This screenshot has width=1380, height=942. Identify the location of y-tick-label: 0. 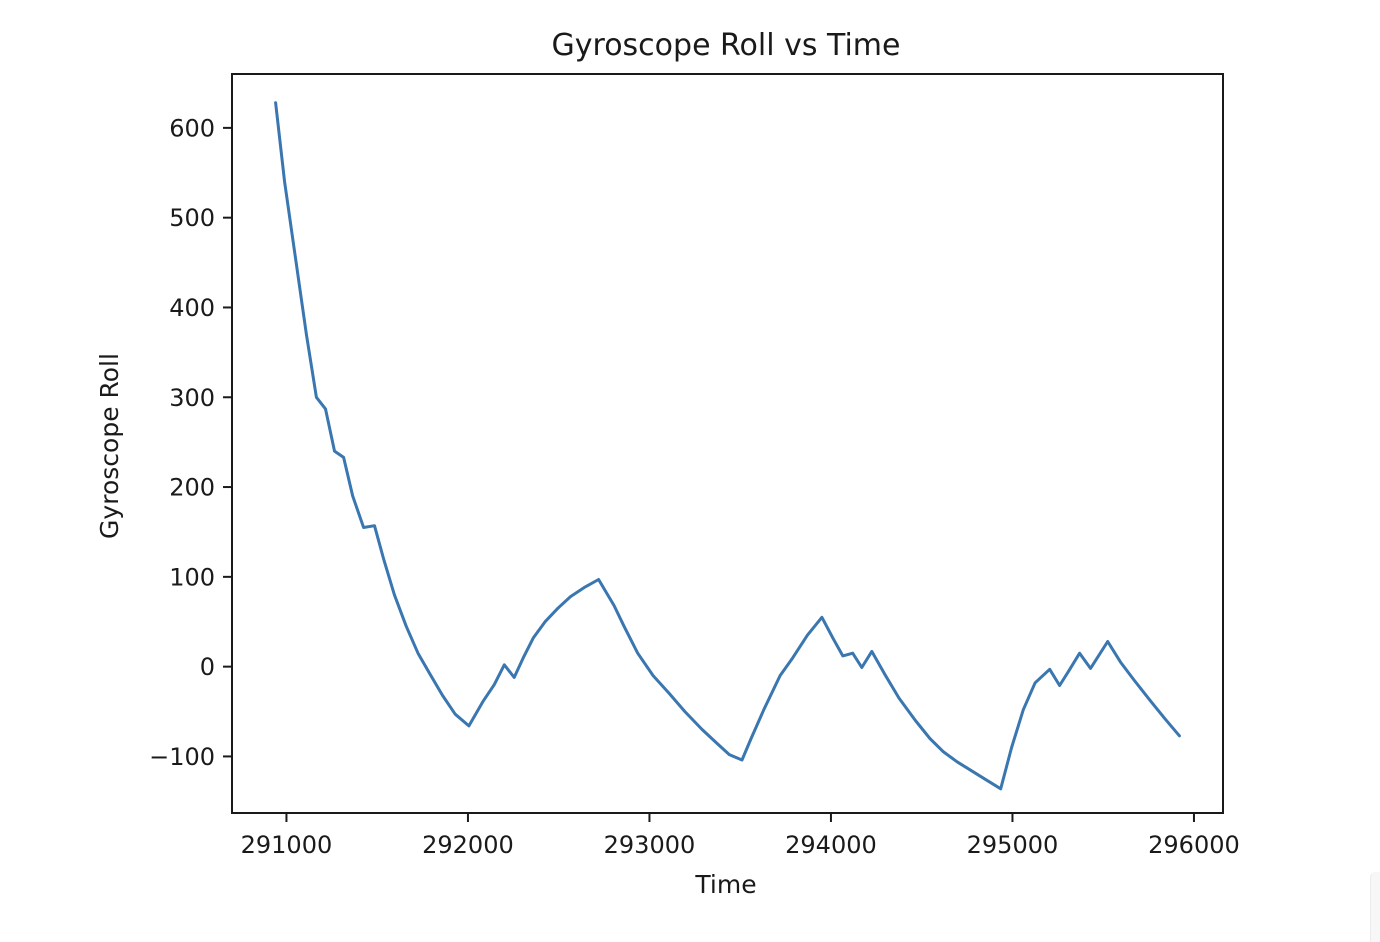
(207, 667).